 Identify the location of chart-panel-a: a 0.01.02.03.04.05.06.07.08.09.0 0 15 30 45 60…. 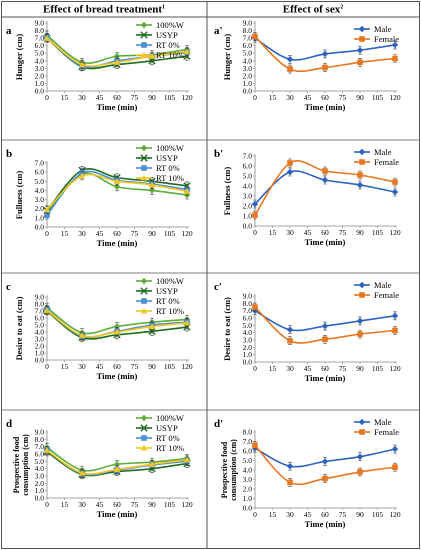
(99, 66).